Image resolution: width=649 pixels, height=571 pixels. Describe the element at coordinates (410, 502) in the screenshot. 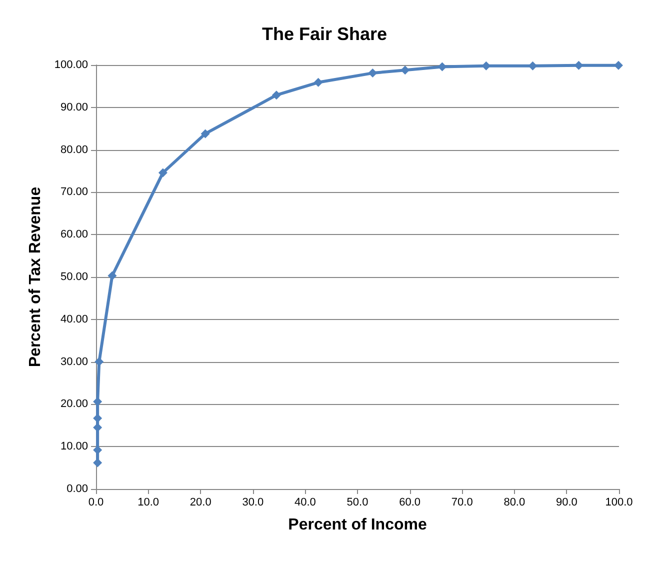

I see `x-tick-label: 60.0` at that location.